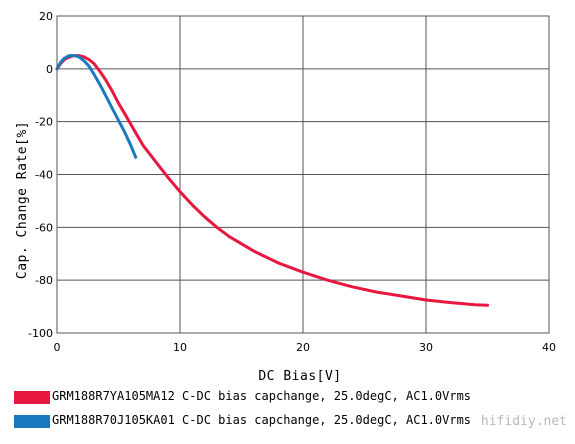  I want to click on x-tick-label: 40, so click(549, 347).